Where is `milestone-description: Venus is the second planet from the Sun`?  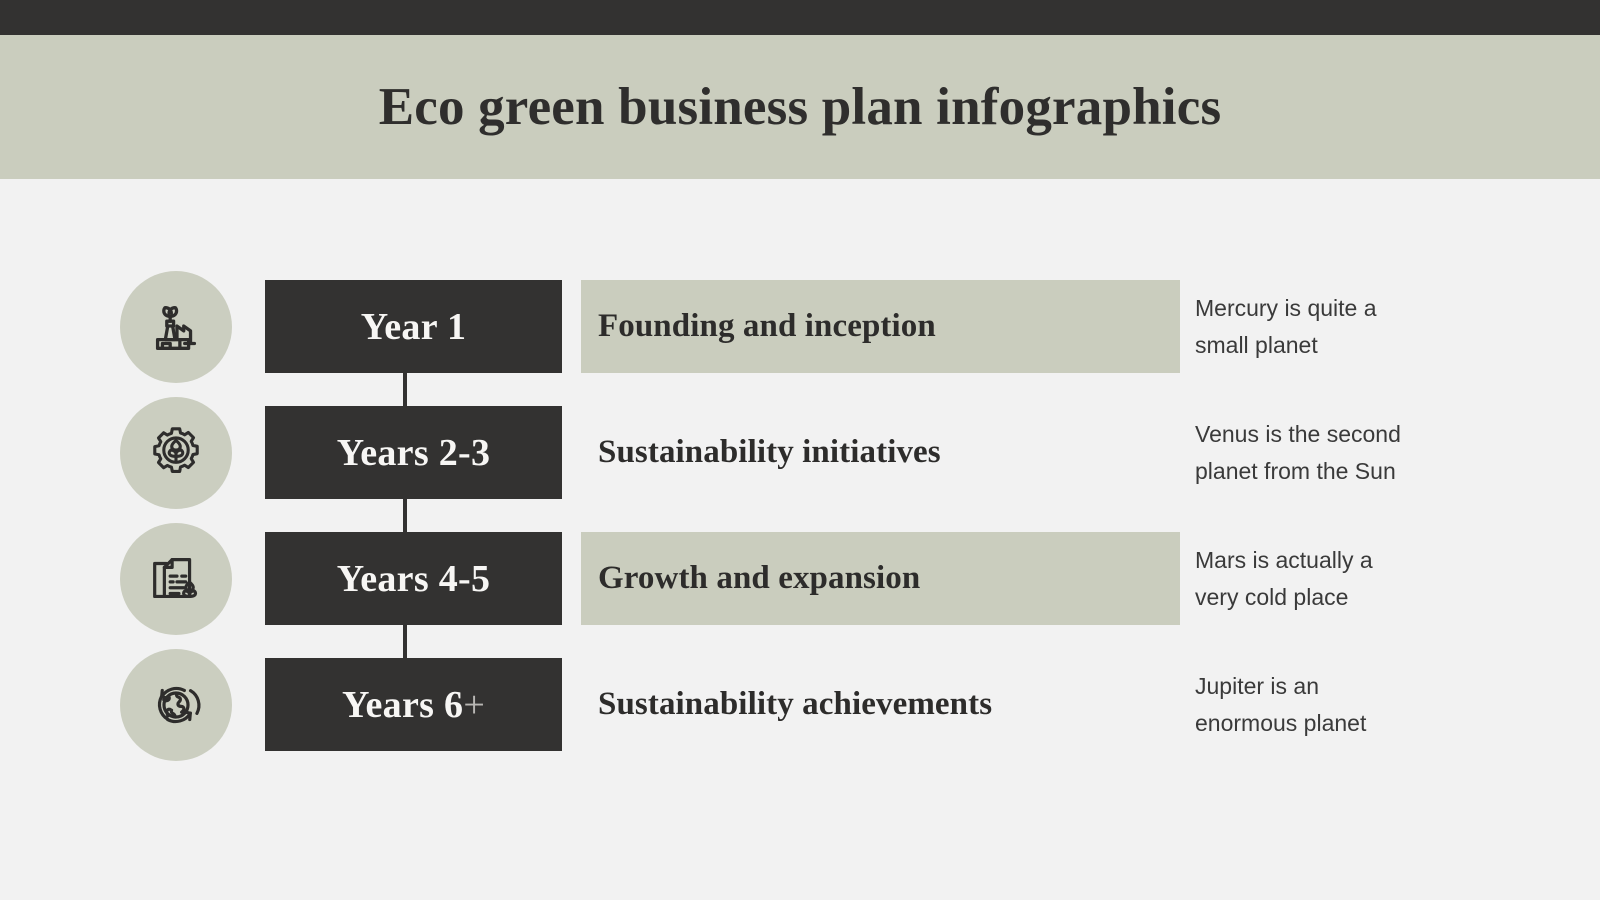 milestone-description: Venus is the second planet from the Sun is located at coordinates (1355, 452).